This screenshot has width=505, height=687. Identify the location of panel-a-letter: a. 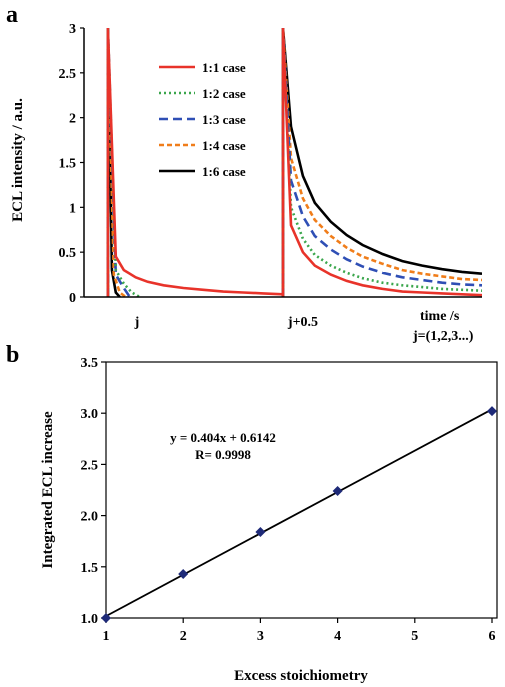
(12, 15).